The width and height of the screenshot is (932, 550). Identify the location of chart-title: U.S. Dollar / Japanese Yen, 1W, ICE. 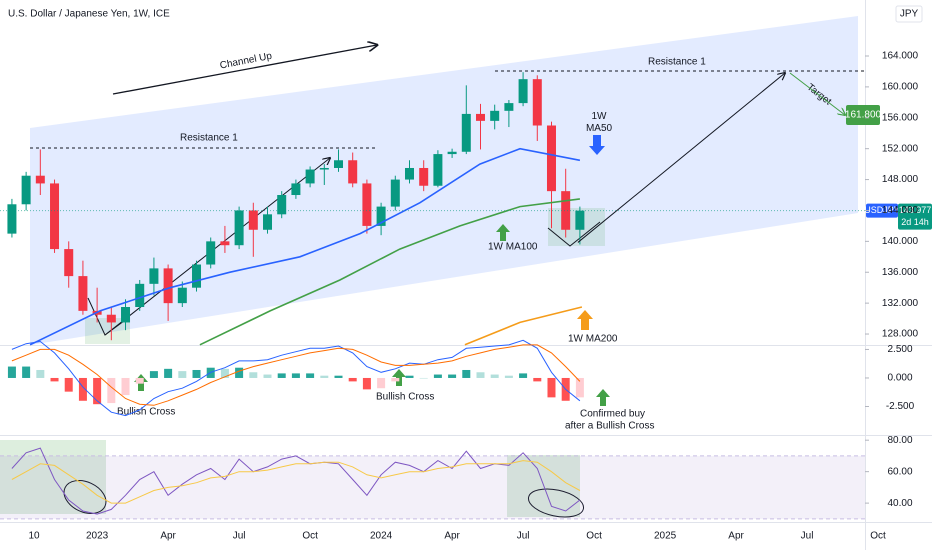
(89, 14).